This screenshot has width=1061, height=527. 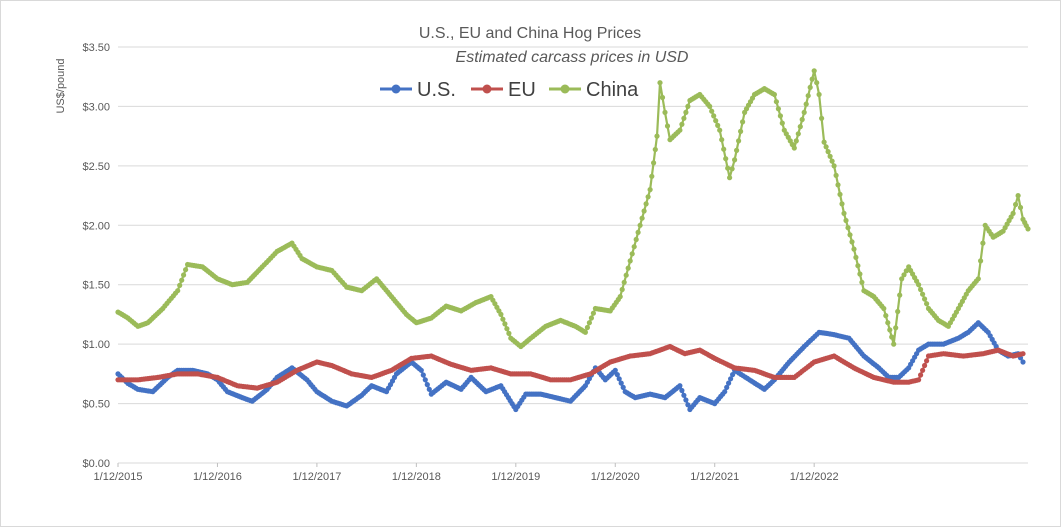 I want to click on y-tick-label: $1.50, so click(x=96, y=286).